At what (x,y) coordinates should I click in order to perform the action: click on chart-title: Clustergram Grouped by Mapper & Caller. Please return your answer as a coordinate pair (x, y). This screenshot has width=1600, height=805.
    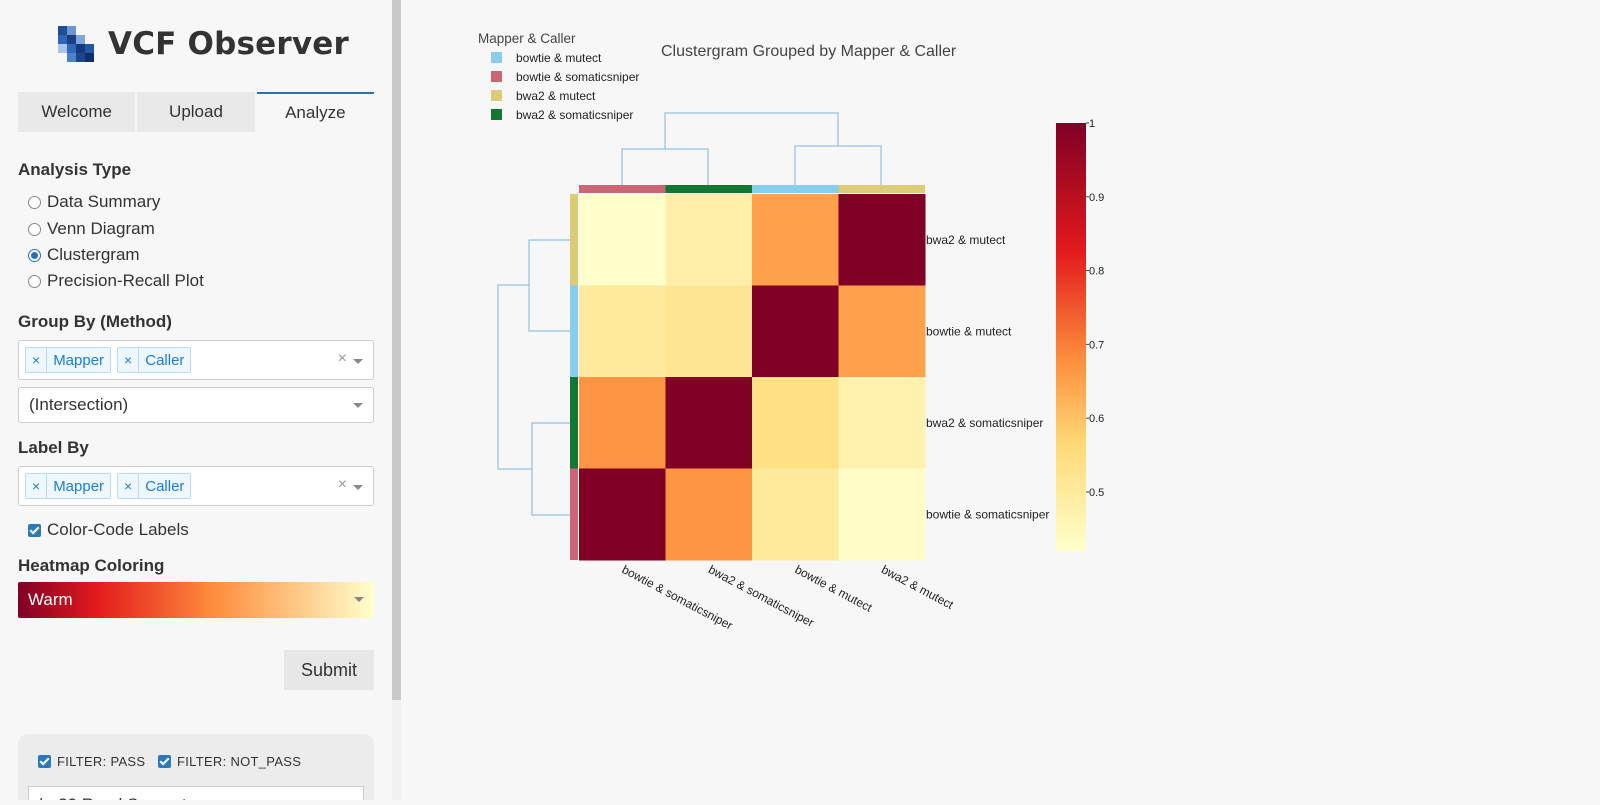
    Looking at the image, I should click on (809, 51).